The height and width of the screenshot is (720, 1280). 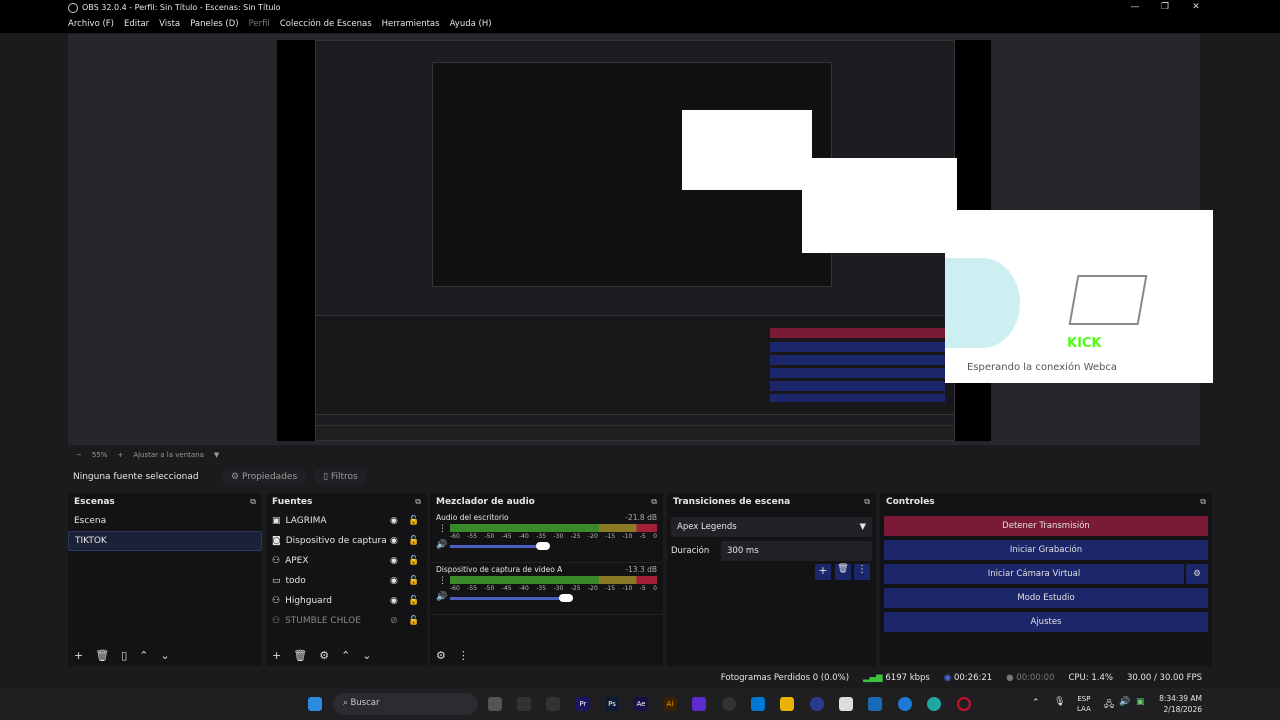 What do you see at coordinates (405, 704) in the screenshot?
I see `search-box: ⌕ Buscar` at bounding box center [405, 704].